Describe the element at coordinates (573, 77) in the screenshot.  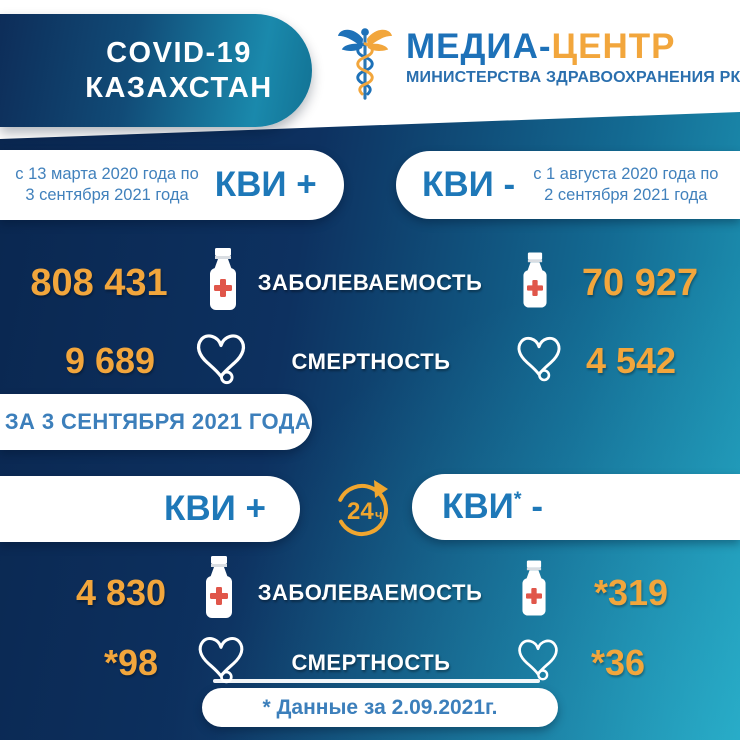
I see `logo-subtitle: МИНИСТЕРСТВА ЗДРАВООХРАНЕНИЯ РК` at that location.